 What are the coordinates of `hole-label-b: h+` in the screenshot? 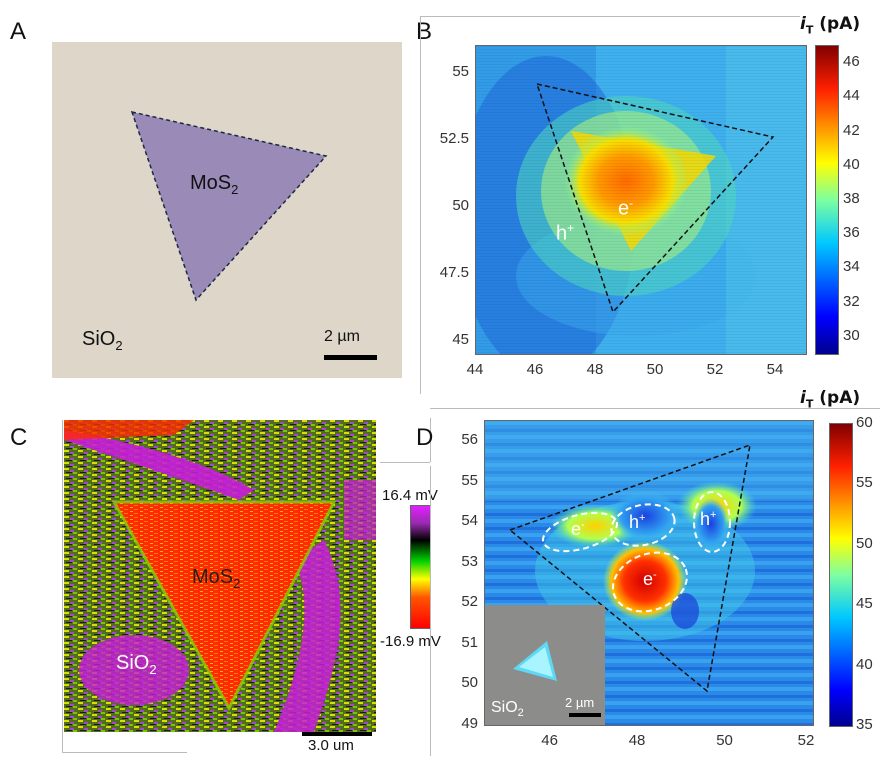 It's located at (565, 233).